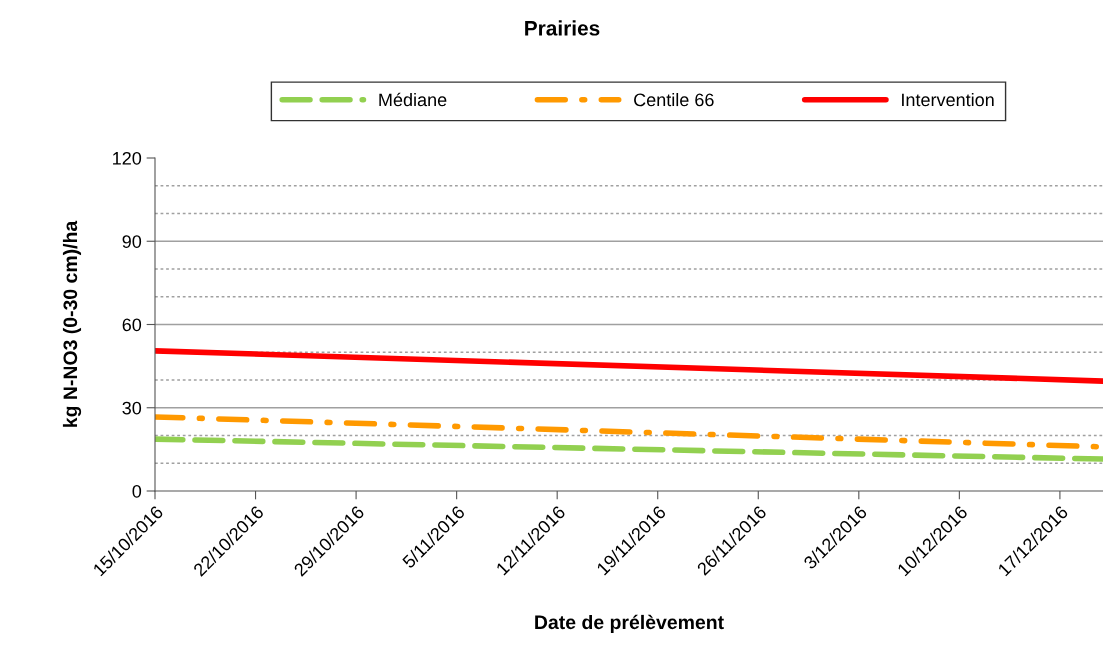 This screenshot has height=661, width=1103. Describe the element at coordinates (132, 241) in the screenshot. I see `y-tick-label: 90` at that location.